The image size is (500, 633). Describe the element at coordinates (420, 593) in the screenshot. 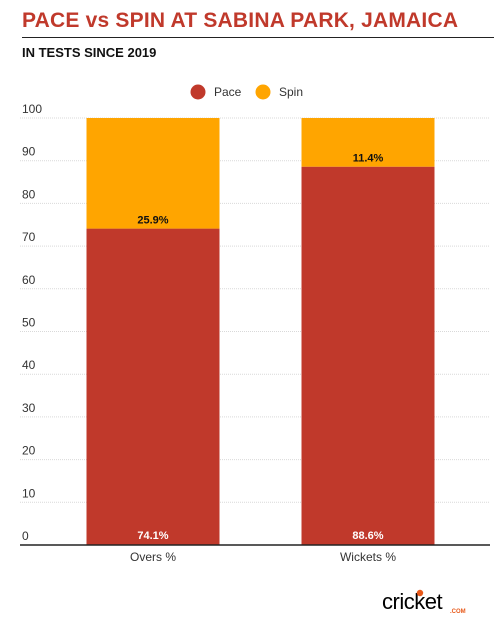

I see `logo-dot` at that location.